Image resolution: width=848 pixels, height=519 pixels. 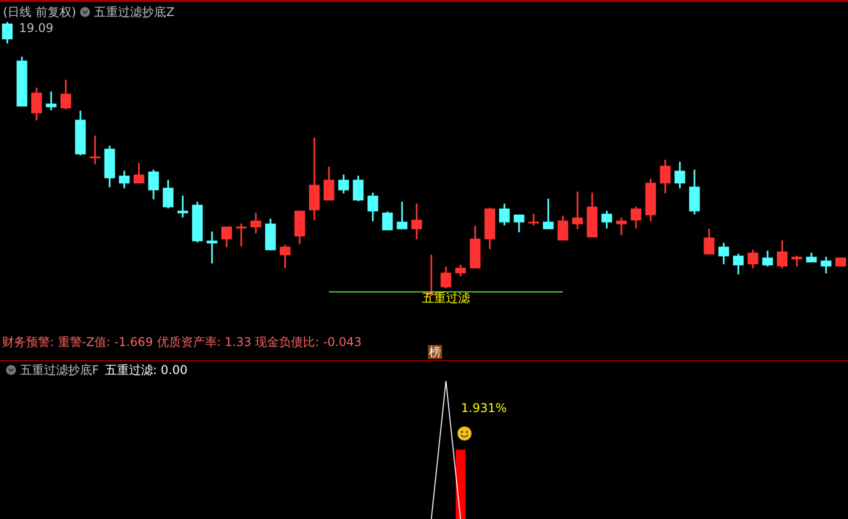 What do you see at coordinates (446, 298) in the screenshot?
I see `series-label: 五重过滤` at bounding box center [446, 298].